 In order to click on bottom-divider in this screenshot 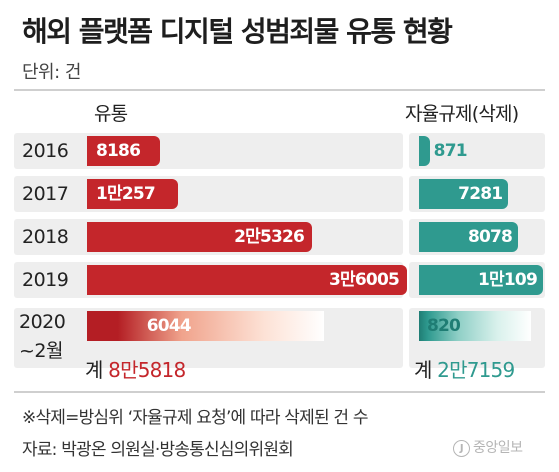, I will do `click(279, 392)`.